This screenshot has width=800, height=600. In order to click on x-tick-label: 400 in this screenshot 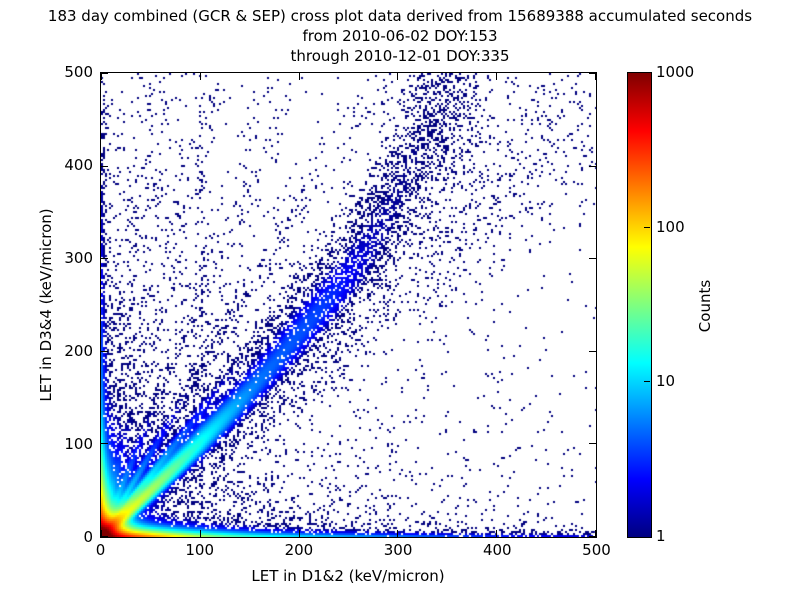, I will do `click(497, 550)`.